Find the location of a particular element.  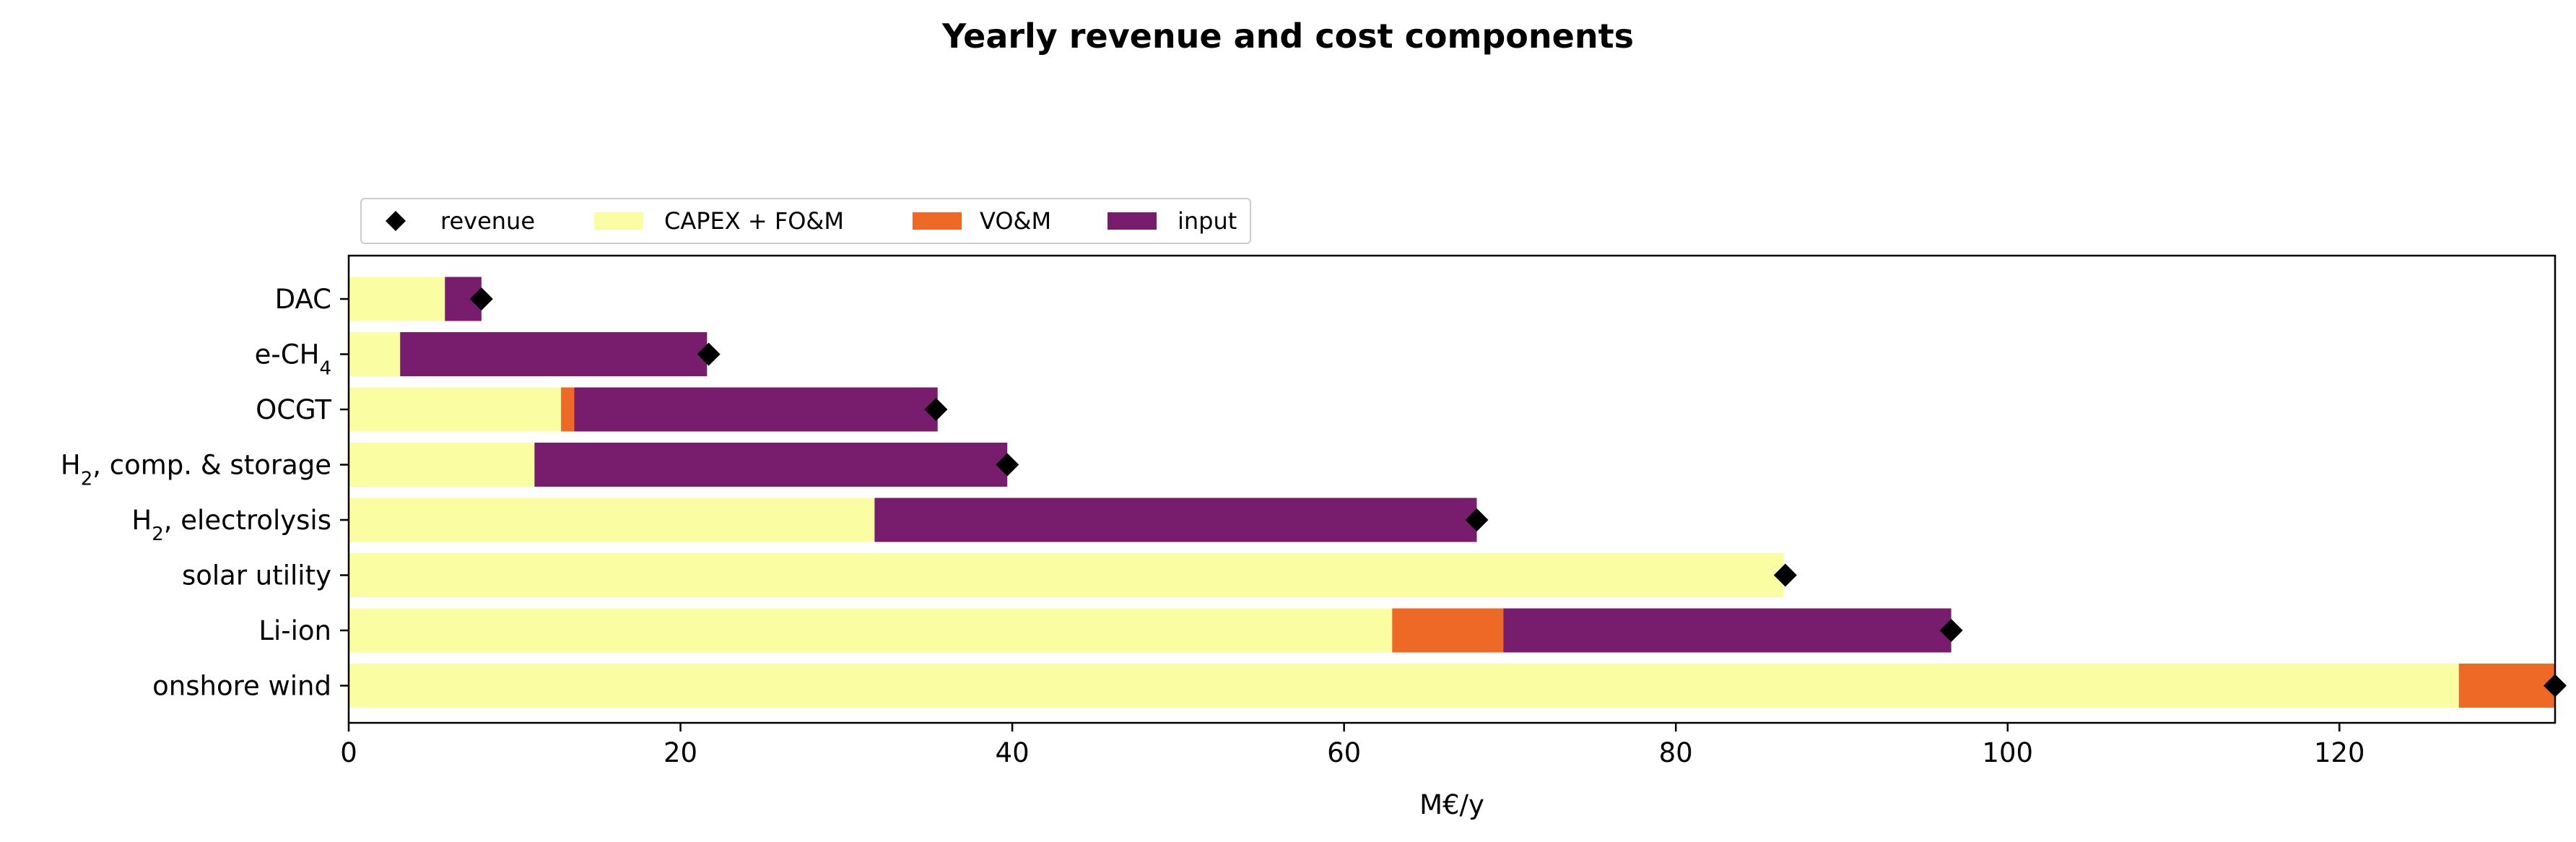

legend-label: VO&M is located at coordinates (1015, 221).